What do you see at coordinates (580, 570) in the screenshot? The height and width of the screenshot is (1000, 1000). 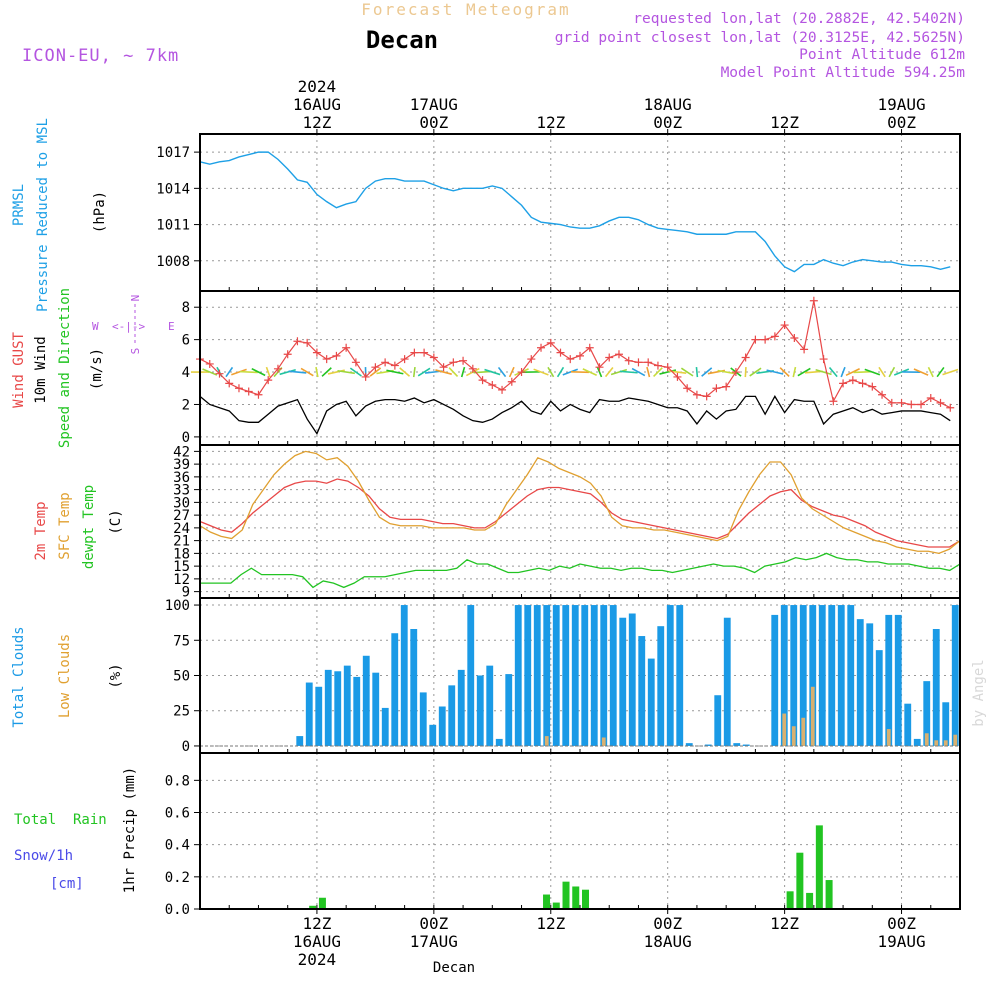 I see `dewpt-line` at bounding box center [580, 570].